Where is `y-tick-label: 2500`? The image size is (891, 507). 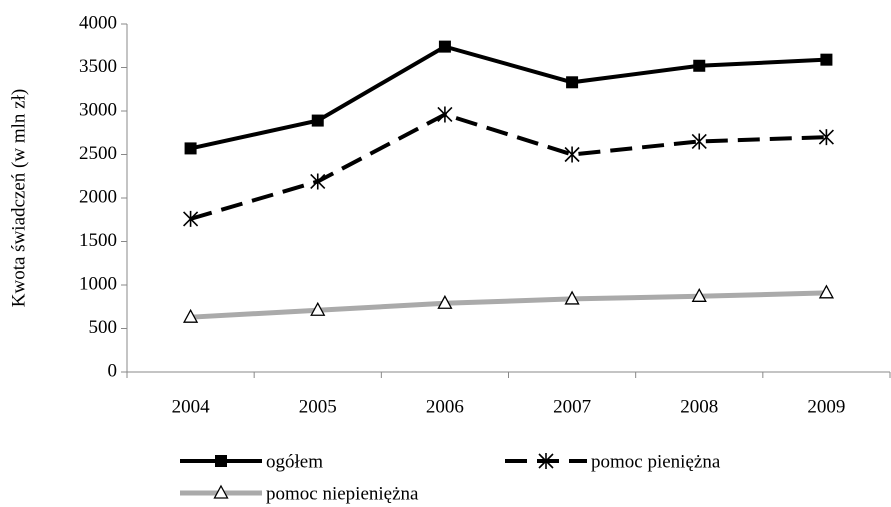
y-tick-label: 2500 is located at coordinates (98, 153).